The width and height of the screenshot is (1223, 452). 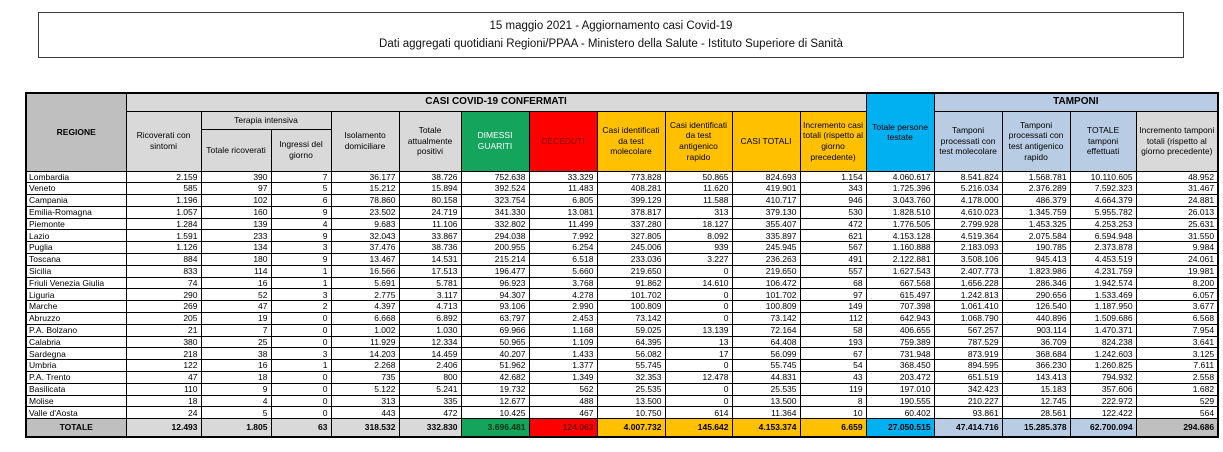 What do you see at coordinates (430, 271) in the screenshot?
I see `value-cell: 17.513` at bounding box center [430, 271].